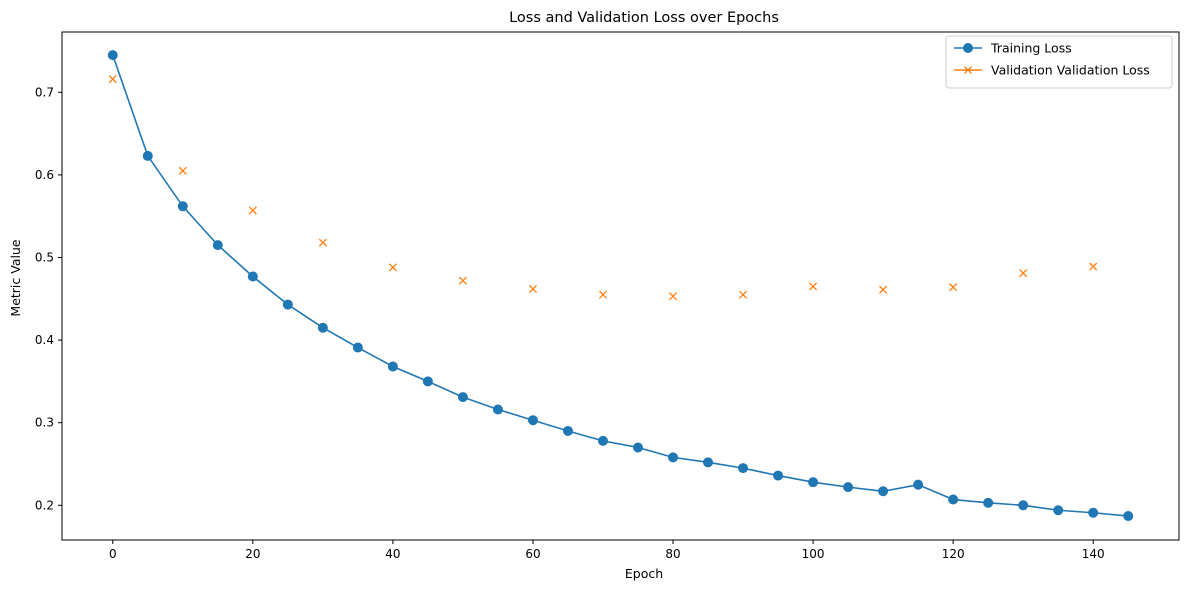 The image size is (1189, 594). What do you see at coordinates (44, 423) in the screenshot?
I see `y-tick-label: 0.3` at bounding box center [44, 423].